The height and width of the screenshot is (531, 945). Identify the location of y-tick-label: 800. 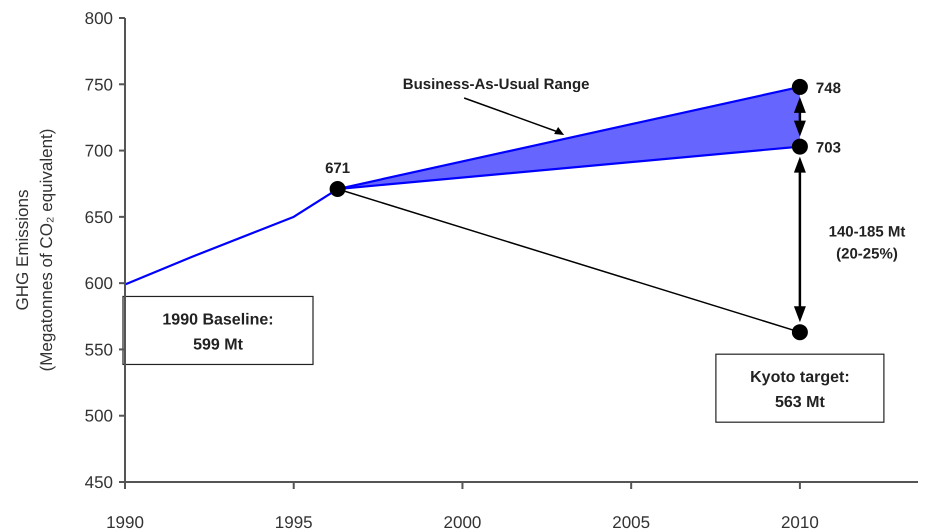
(98, 18).